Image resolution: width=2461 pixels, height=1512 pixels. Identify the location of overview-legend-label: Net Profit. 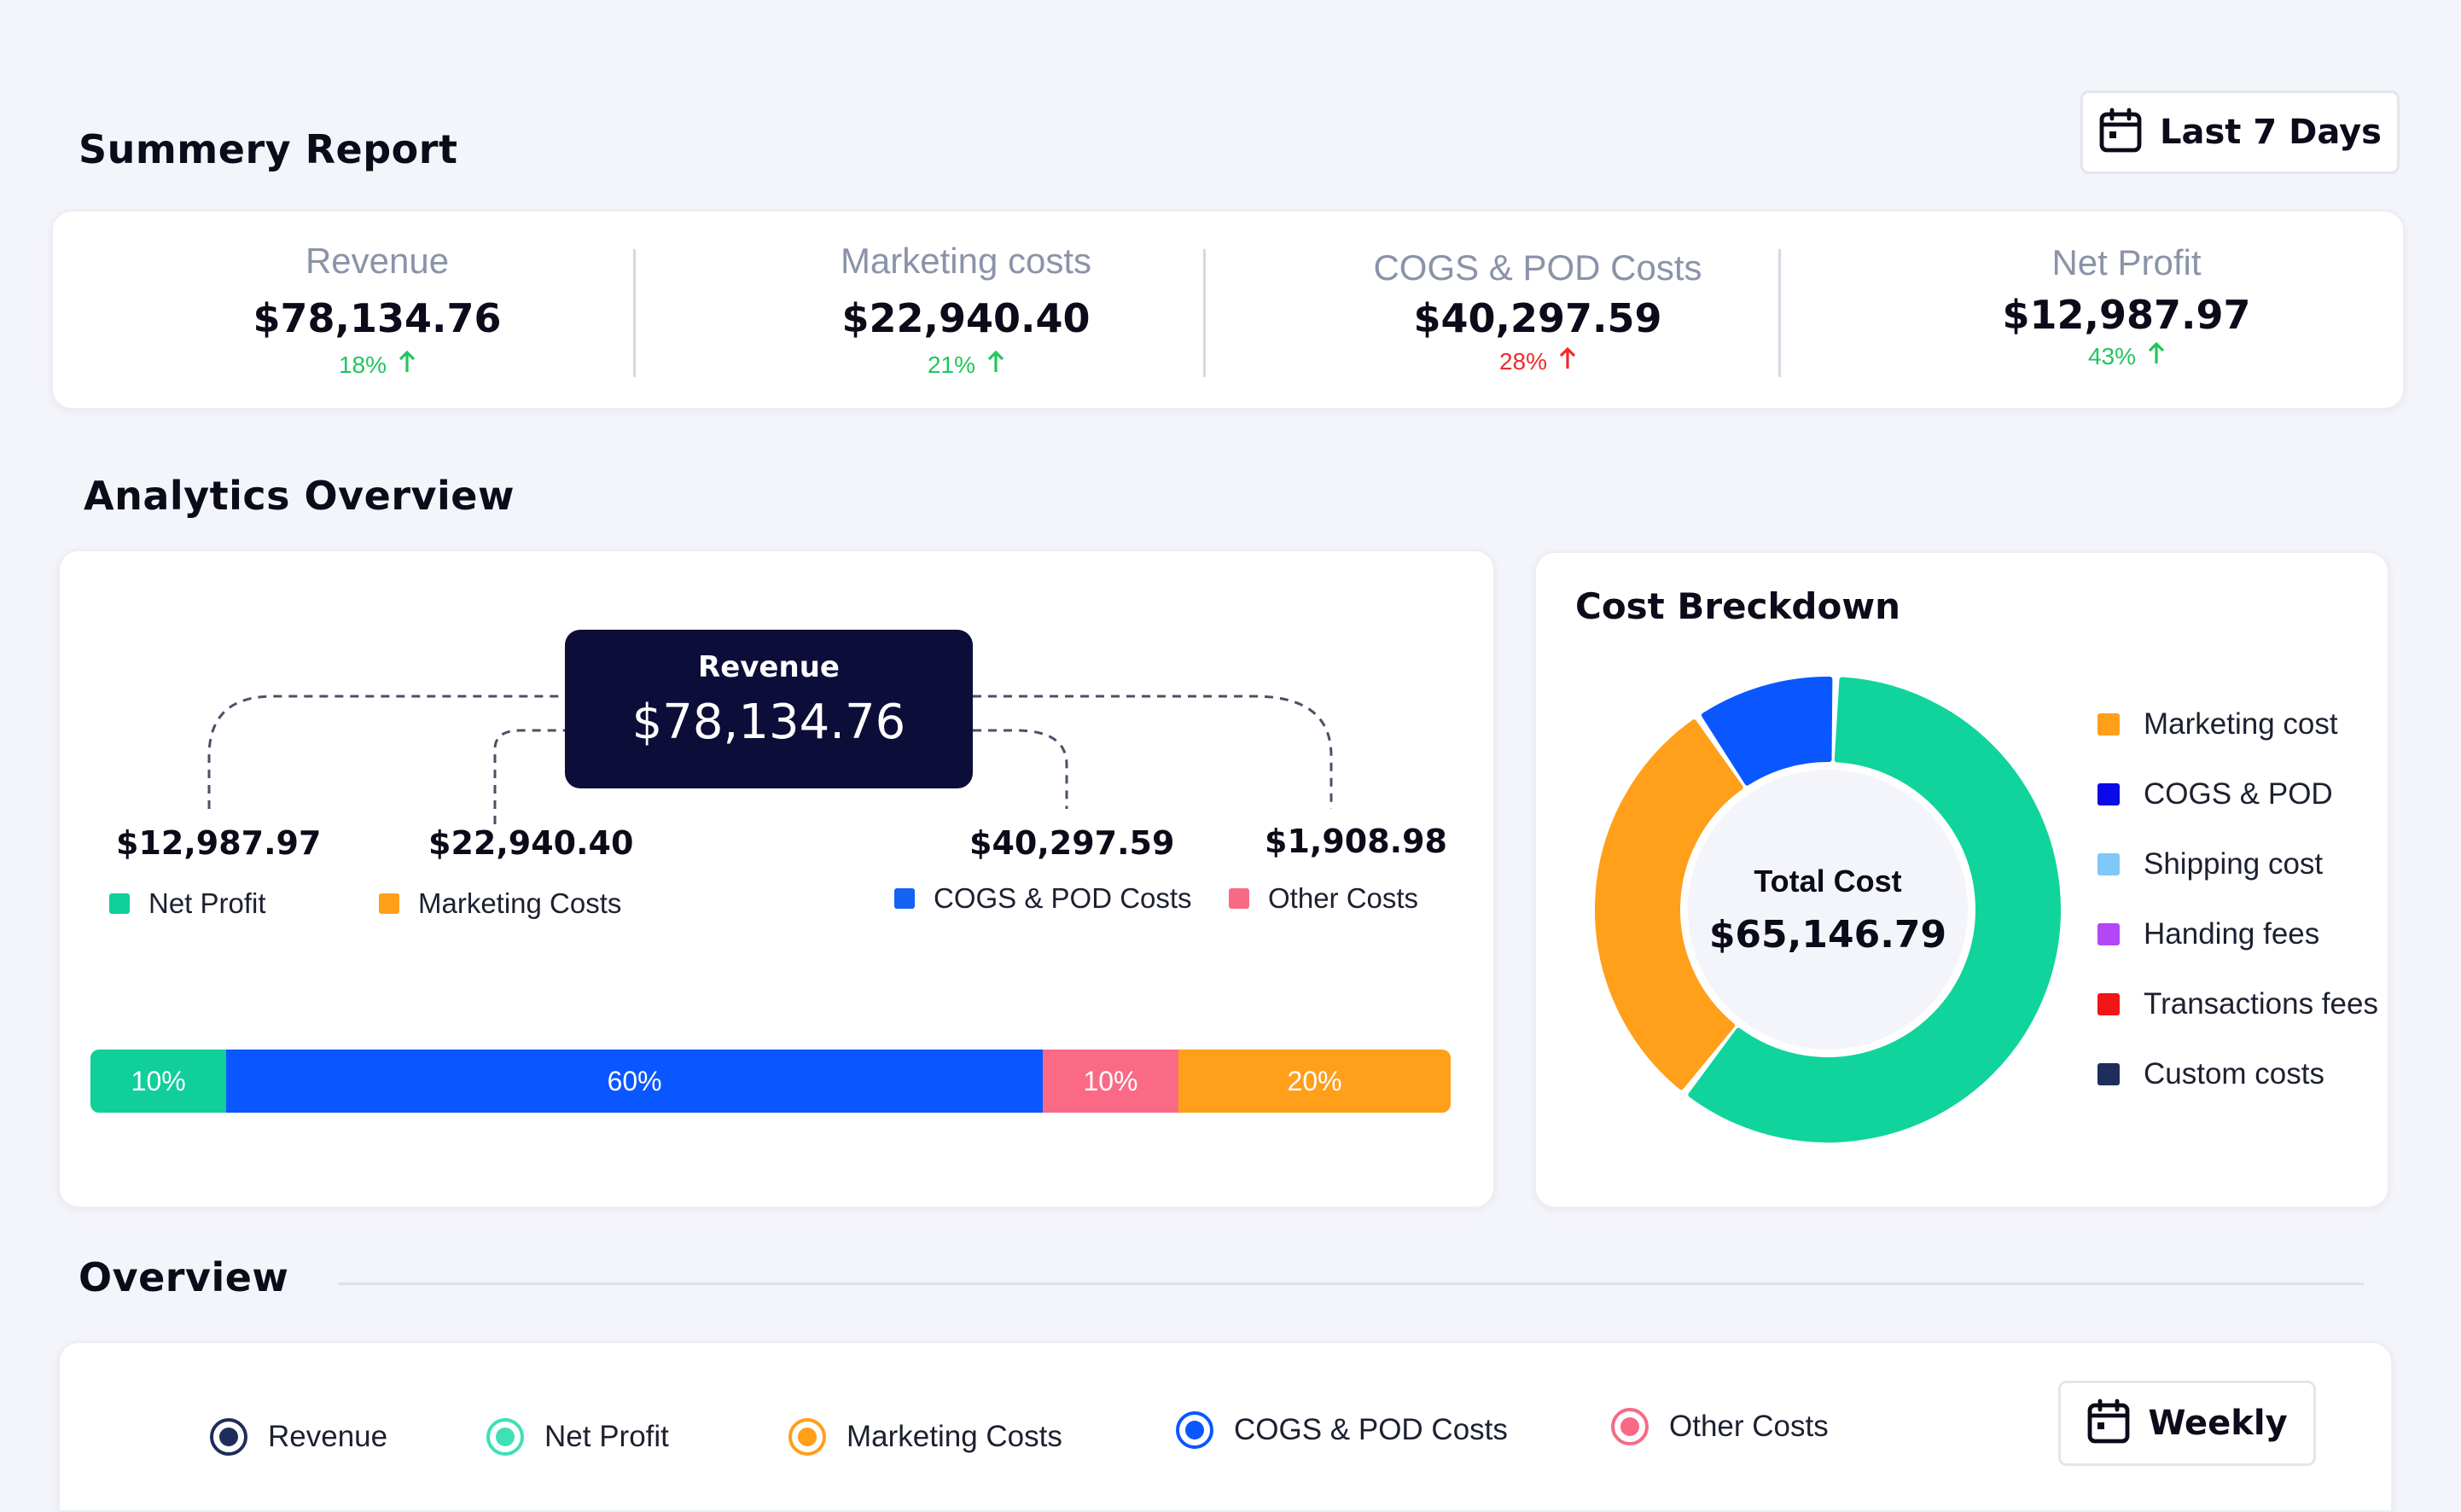
(606, 1436).